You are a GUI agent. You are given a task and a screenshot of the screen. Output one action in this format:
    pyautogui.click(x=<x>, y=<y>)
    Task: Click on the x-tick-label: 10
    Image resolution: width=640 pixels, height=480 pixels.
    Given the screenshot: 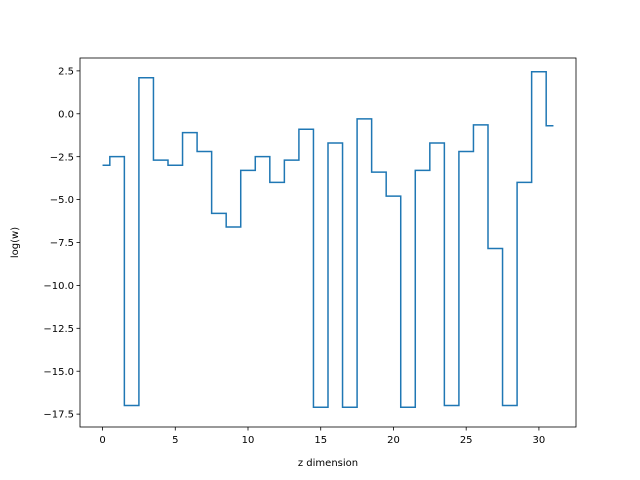 What is the action you would take?
    pyautogui.click(x=248, y=440)
    